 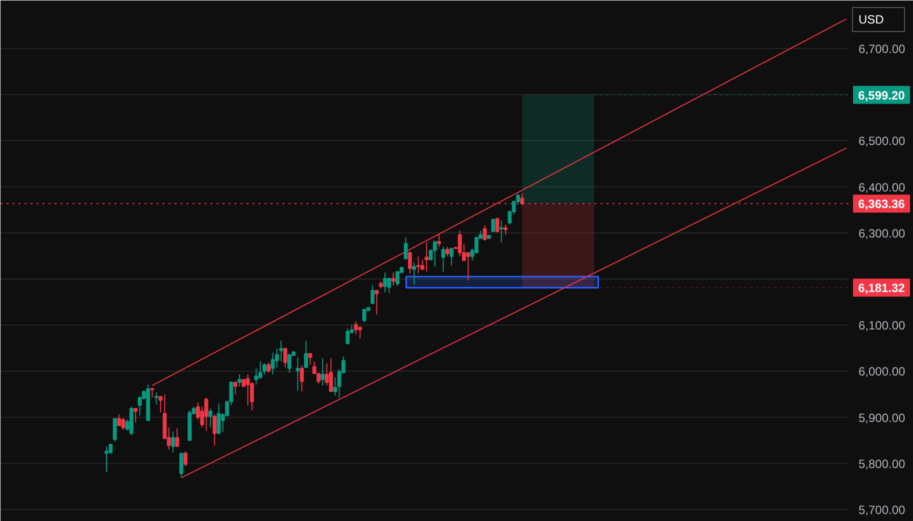 I want to click on y-tick-label: 6,000.00, so click(x=882, y=371).